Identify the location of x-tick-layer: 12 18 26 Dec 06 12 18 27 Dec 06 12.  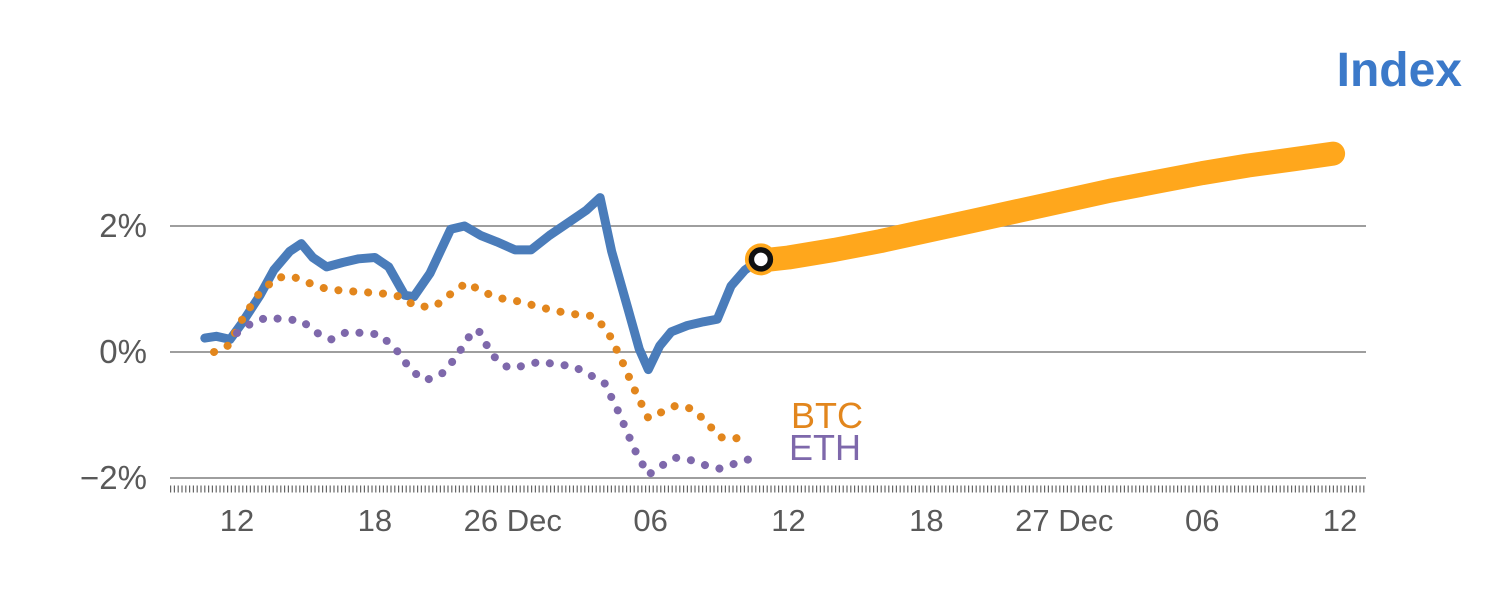
(788, 520).